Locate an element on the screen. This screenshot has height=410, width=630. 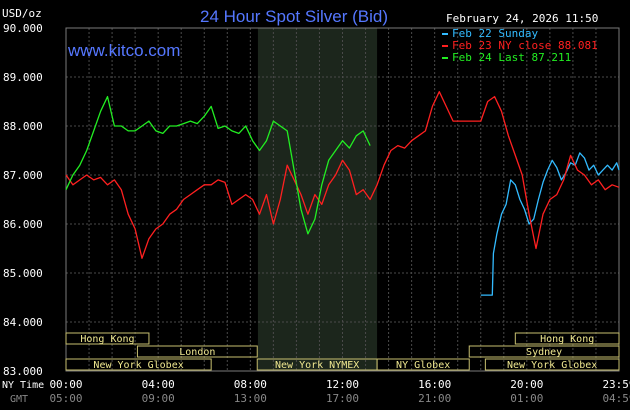
session-label: London is located at coordinates (197, 352).